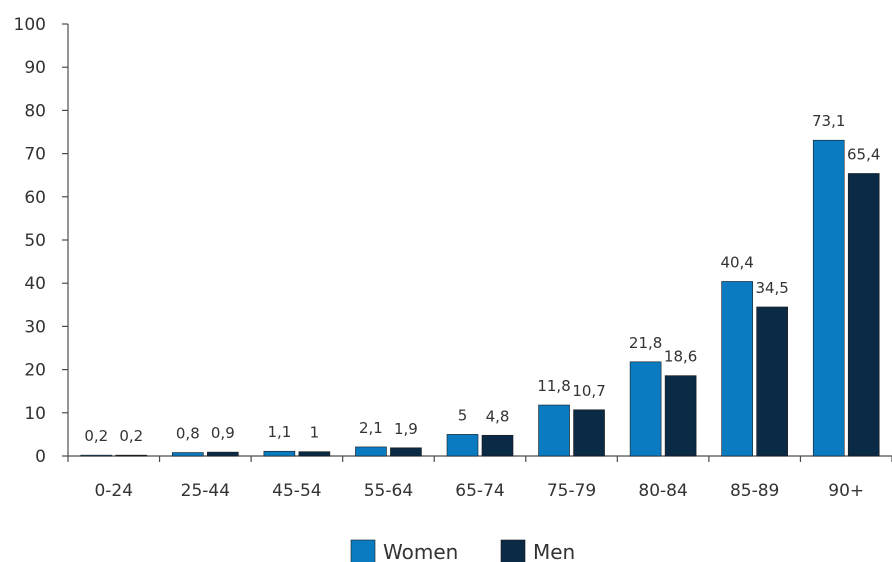  Describe the element at coordinates (462, 550) in the screenshot. I see `legend: Women Men` at that location.